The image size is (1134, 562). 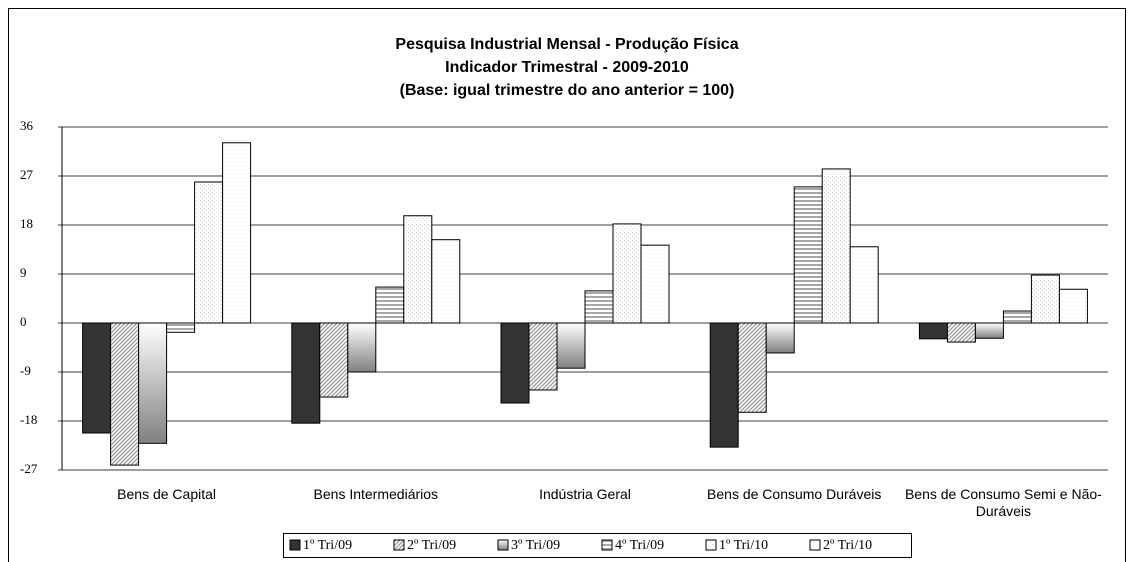 What do you see at coordinates (567, 67) in the screenshot?
I see `chart-title: Indicador Trimestral - 2009-2010` at bounding box center [567, 67].